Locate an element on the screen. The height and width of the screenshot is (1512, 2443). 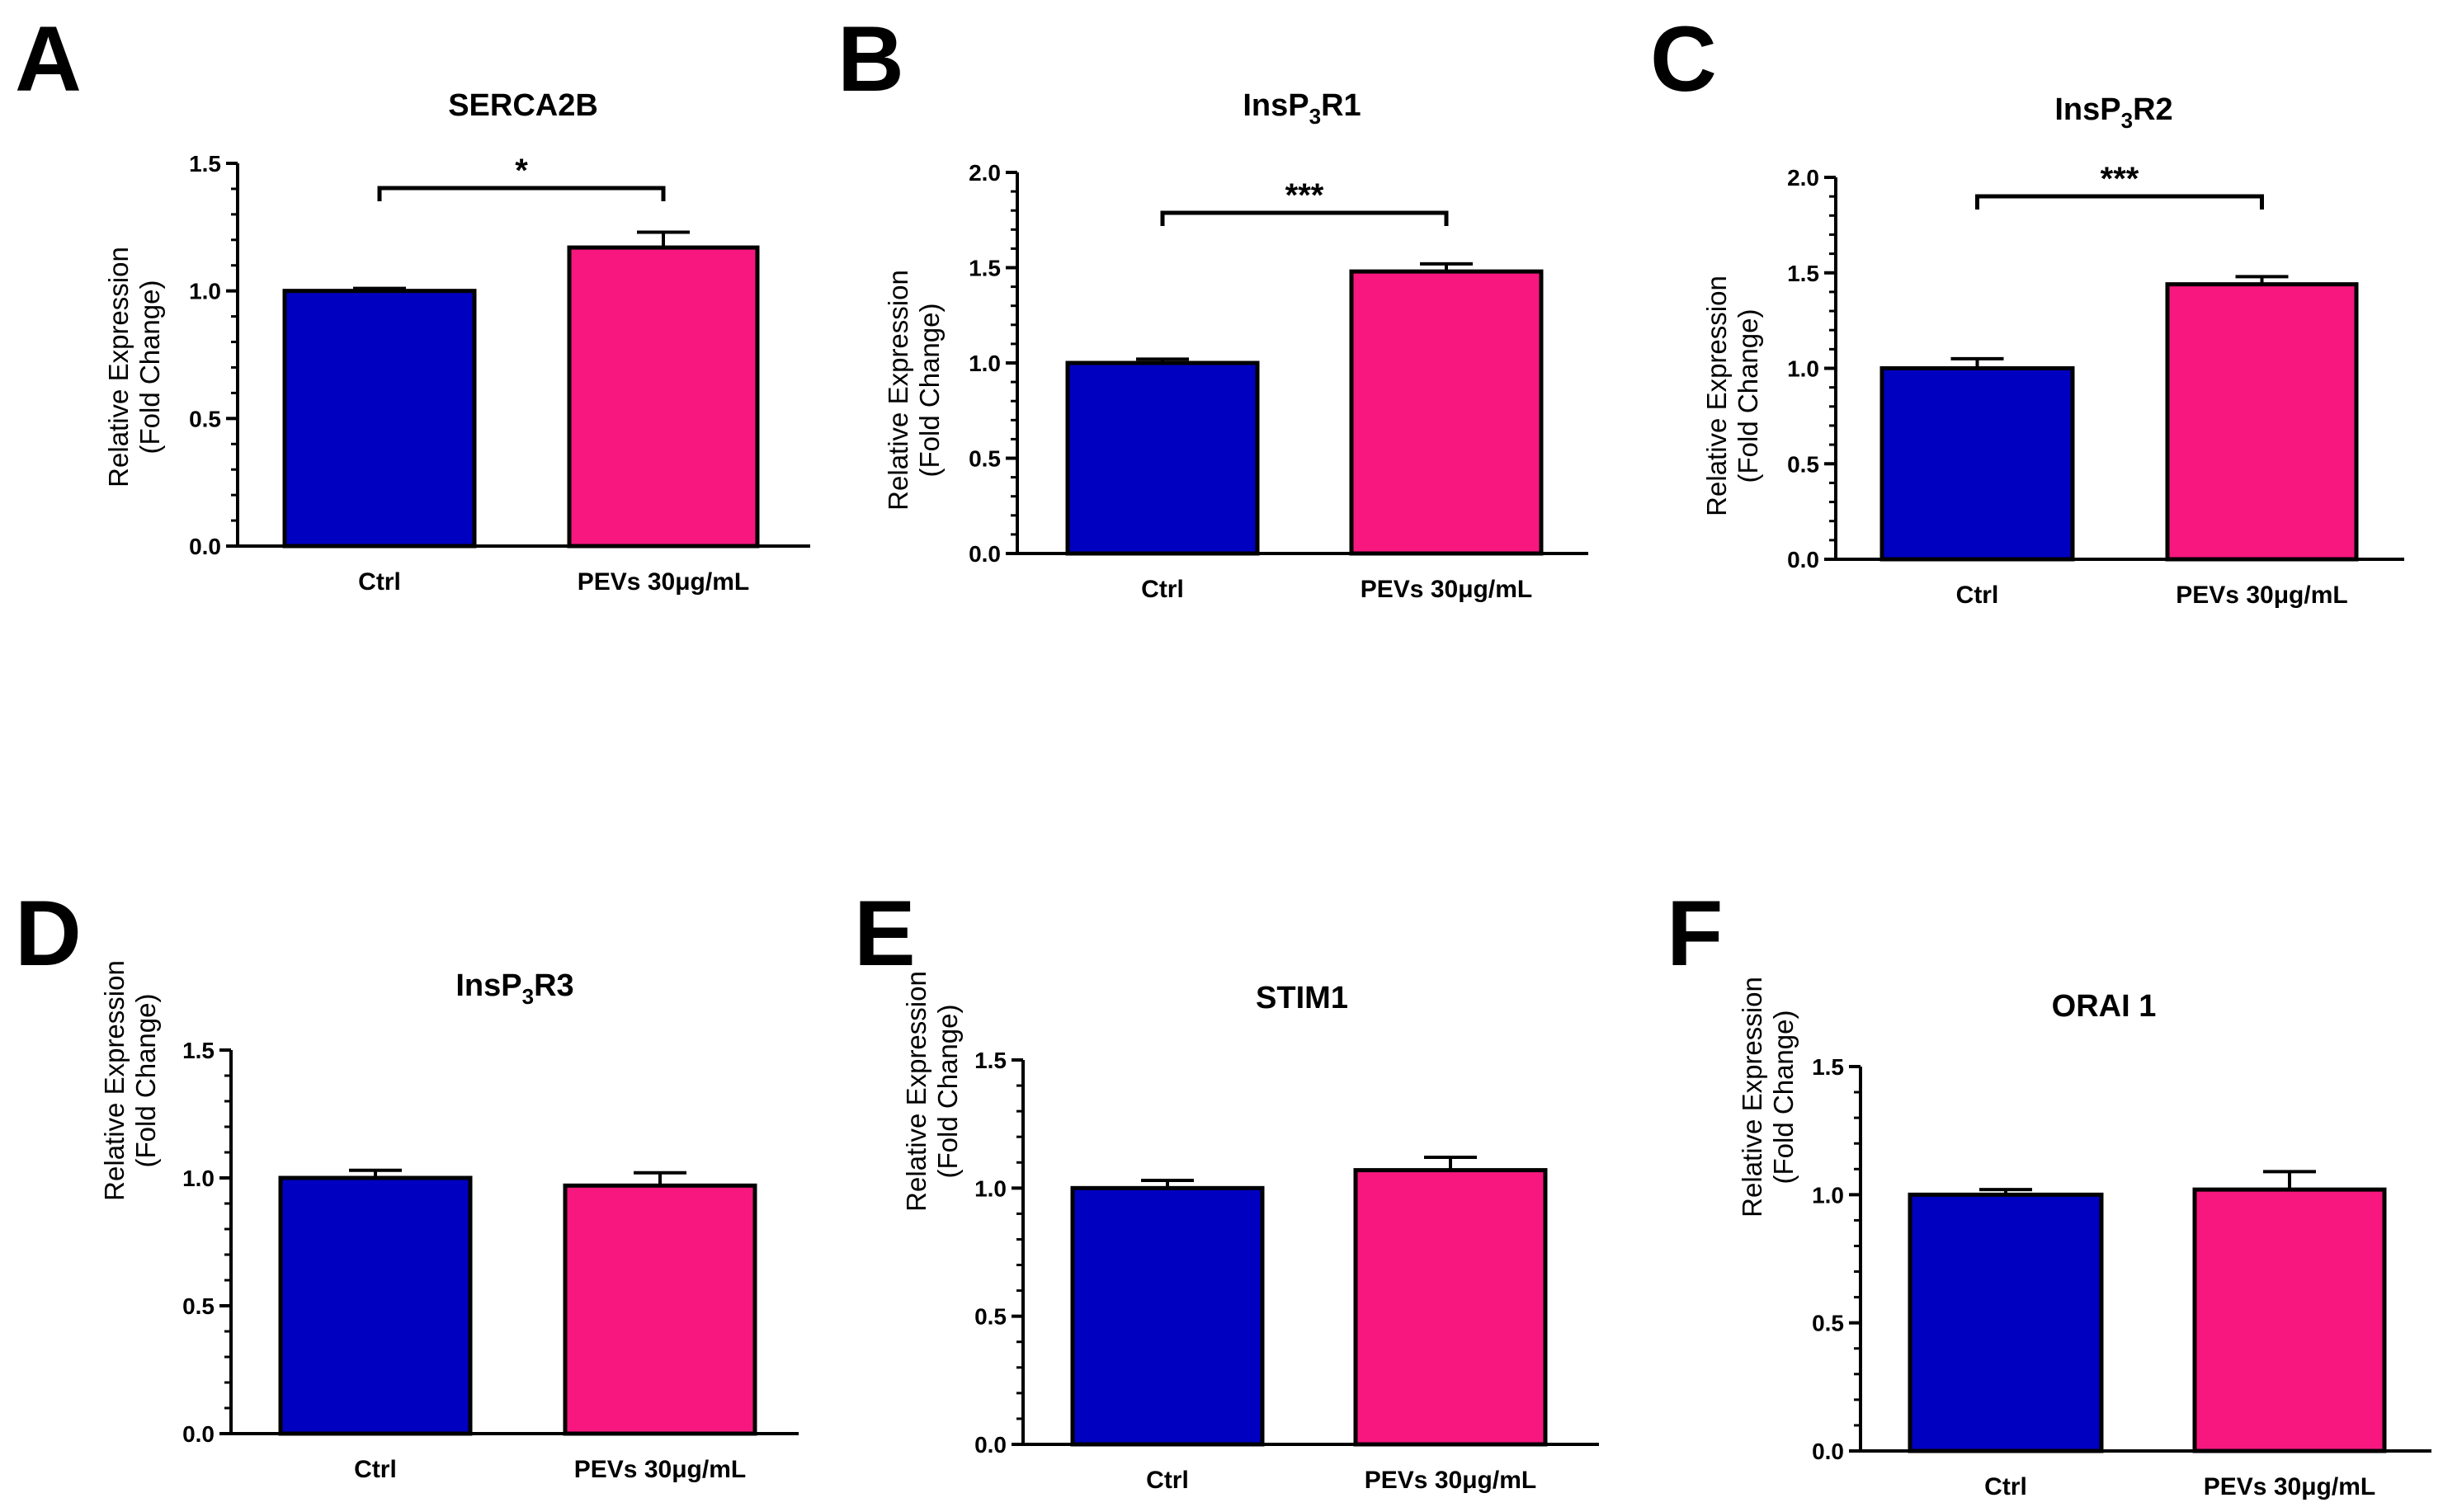
panel-e-bar-ctrl is located at coordinates (1167, 1316).